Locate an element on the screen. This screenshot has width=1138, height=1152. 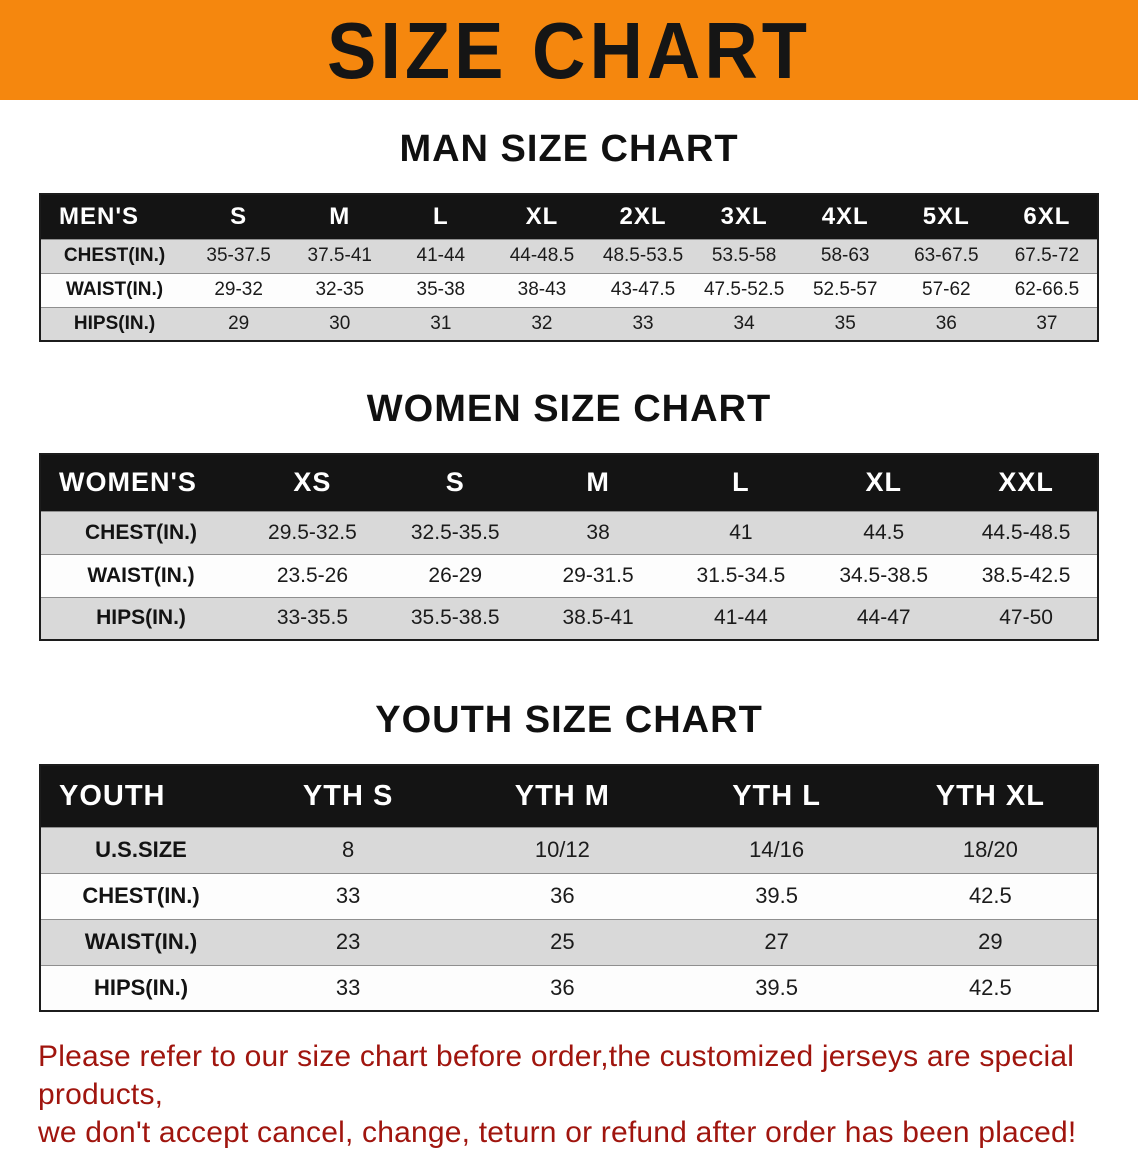
youth-section-heading: YOUTH SIZE CHART is located at coordinates (569, 720).